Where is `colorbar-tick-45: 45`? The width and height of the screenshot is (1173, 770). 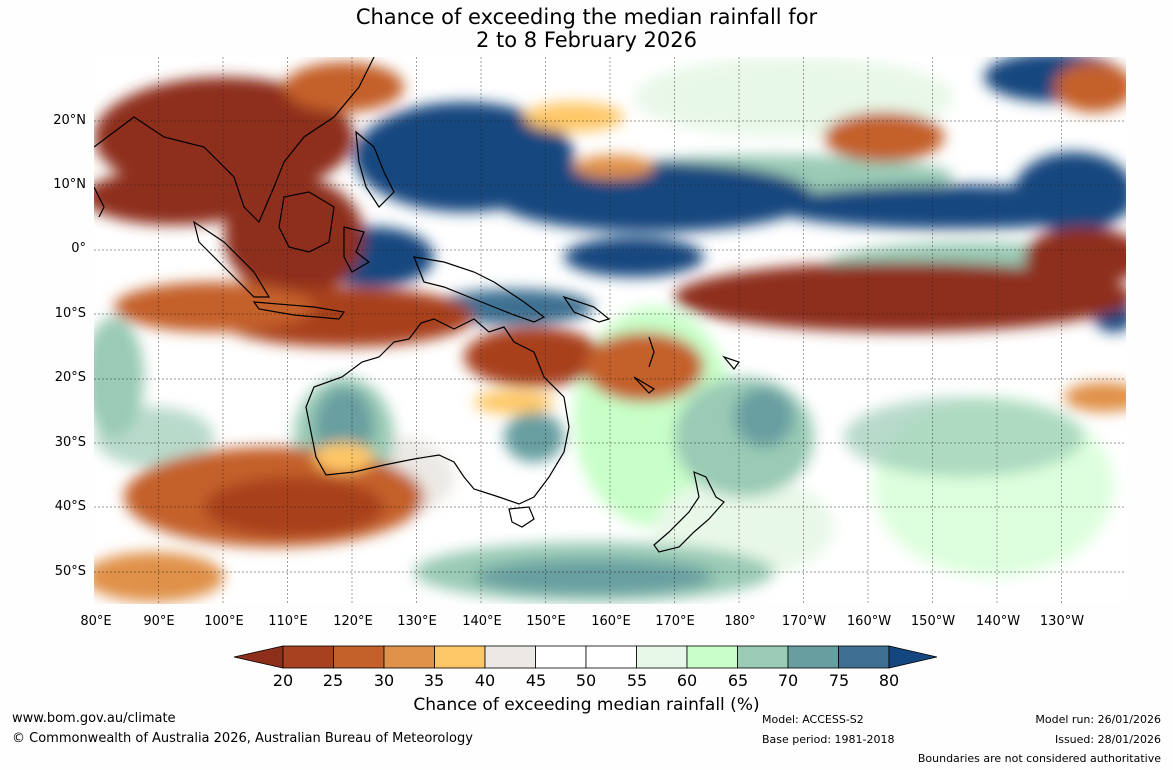 colorbar-tick-45: 45 is located at coordinates (536, 680).